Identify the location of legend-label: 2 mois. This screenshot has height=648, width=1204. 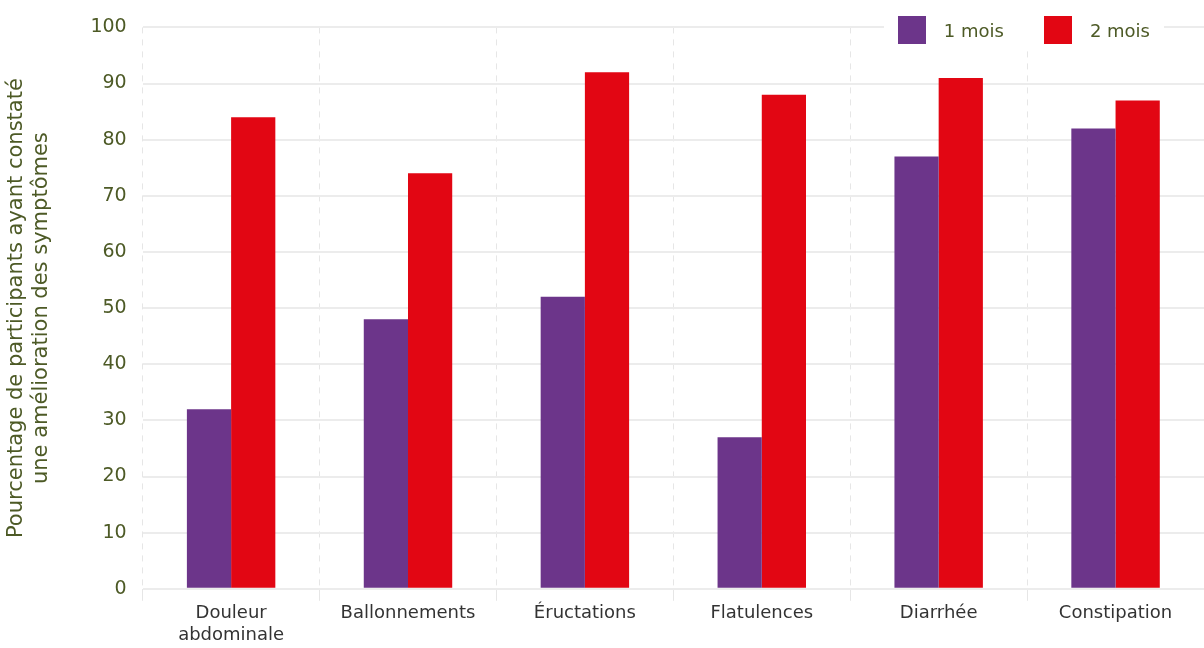
(1119, 30).